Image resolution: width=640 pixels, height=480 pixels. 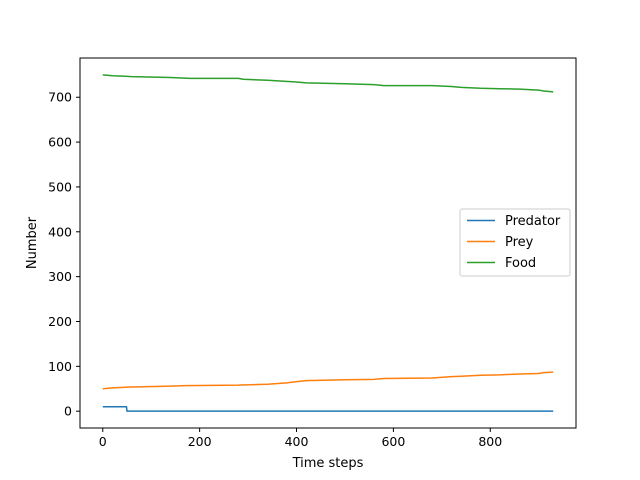 What do you see at coordinates (60, 186) in the screenshot?
I see `y-tick-label: 500` at bounding box center [60, 186].